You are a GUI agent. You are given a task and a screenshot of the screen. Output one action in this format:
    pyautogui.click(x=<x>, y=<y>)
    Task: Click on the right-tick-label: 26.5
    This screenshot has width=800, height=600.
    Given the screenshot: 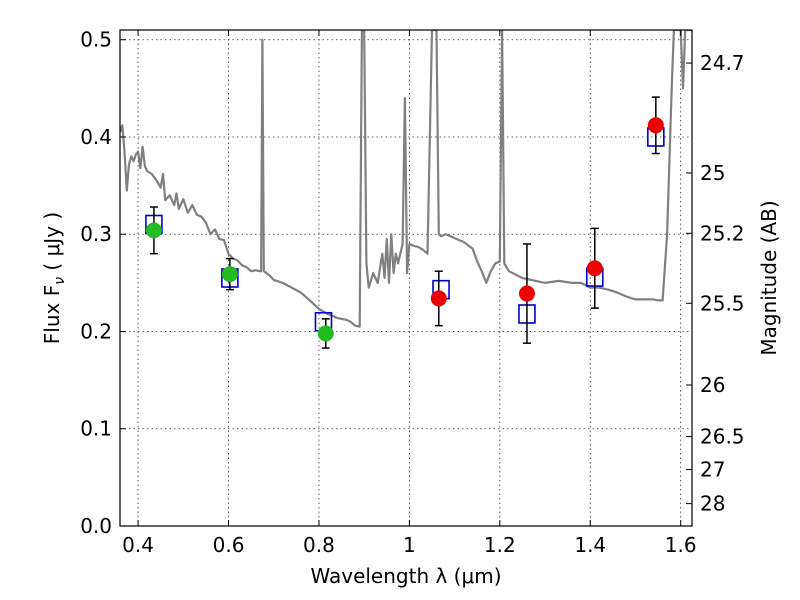 What is the action you would take?
    pyautogui.click(x=722, y=437)
    